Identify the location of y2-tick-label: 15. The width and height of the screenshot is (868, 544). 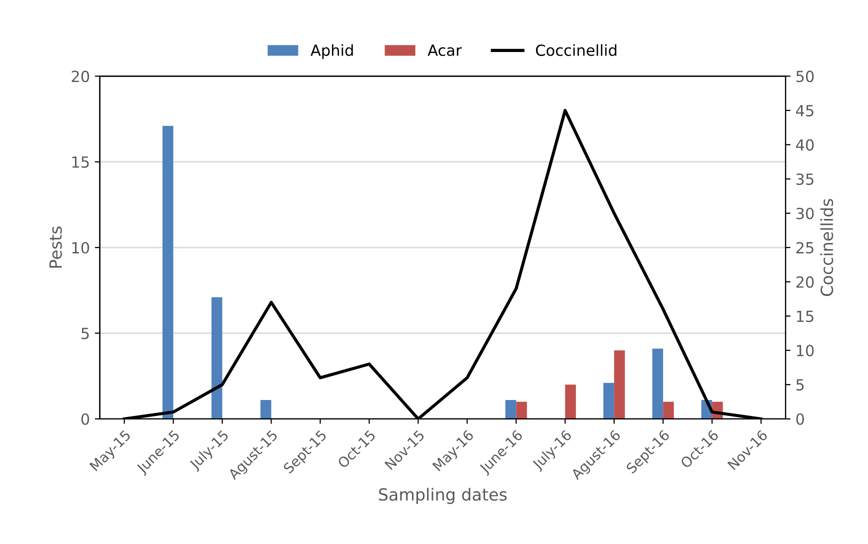
(805, 316).